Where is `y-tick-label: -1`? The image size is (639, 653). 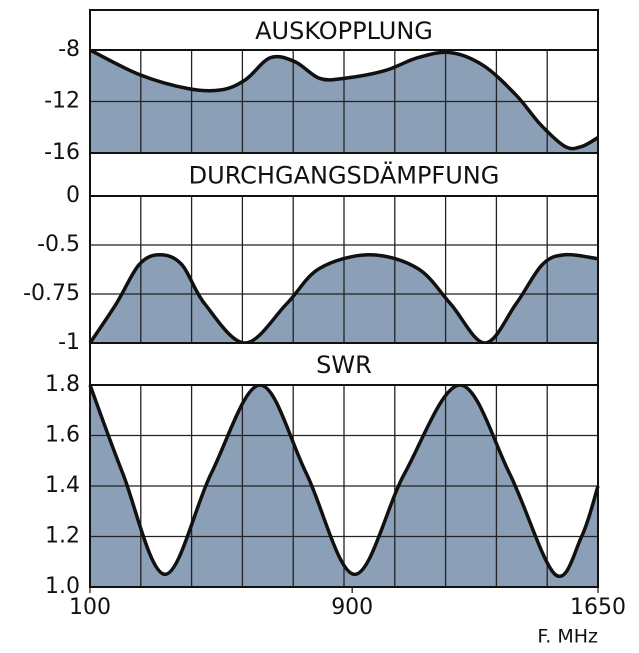
y-tick-label: -1 is located at coordinates (69, 342).